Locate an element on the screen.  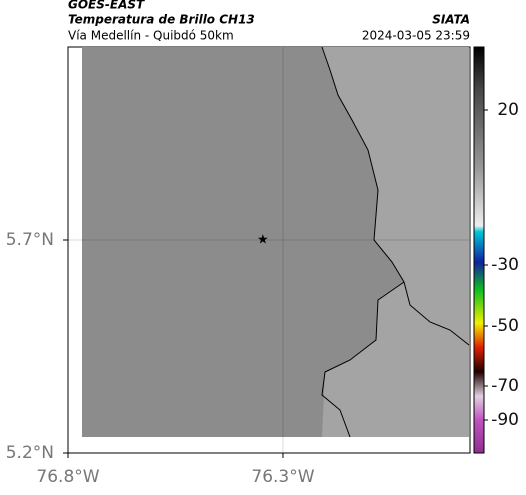
y-tick-label: 5.2°N is located at coordinates (30, 453).